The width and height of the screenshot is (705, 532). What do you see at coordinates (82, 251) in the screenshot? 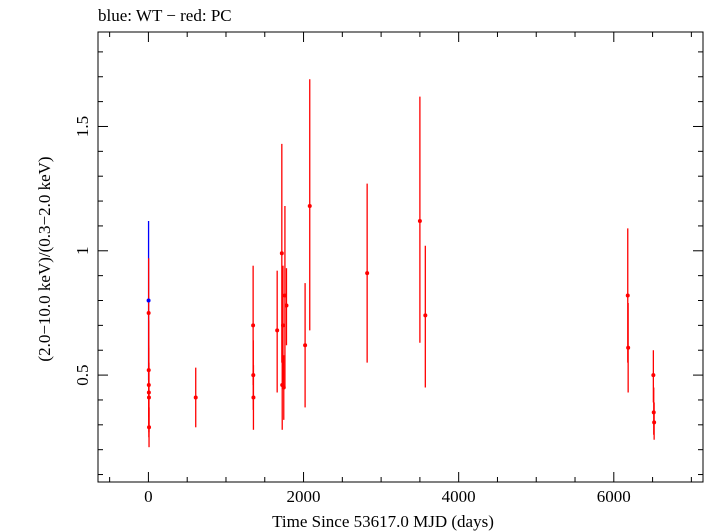
I see `y-tick-label: 1` at bounding box center [82, 251].